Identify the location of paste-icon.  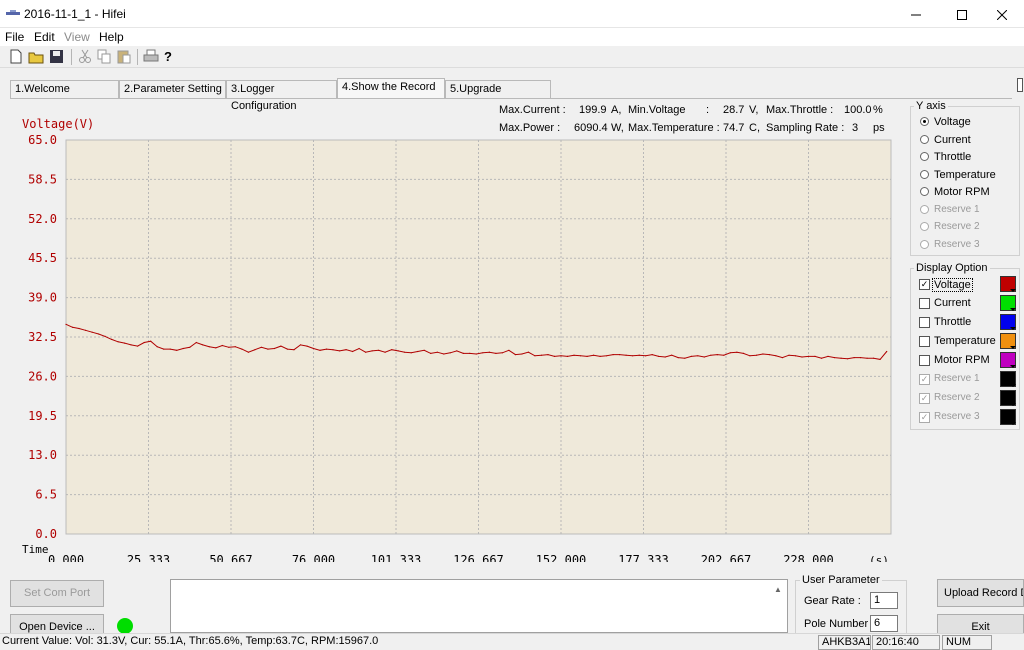
(124, 56).